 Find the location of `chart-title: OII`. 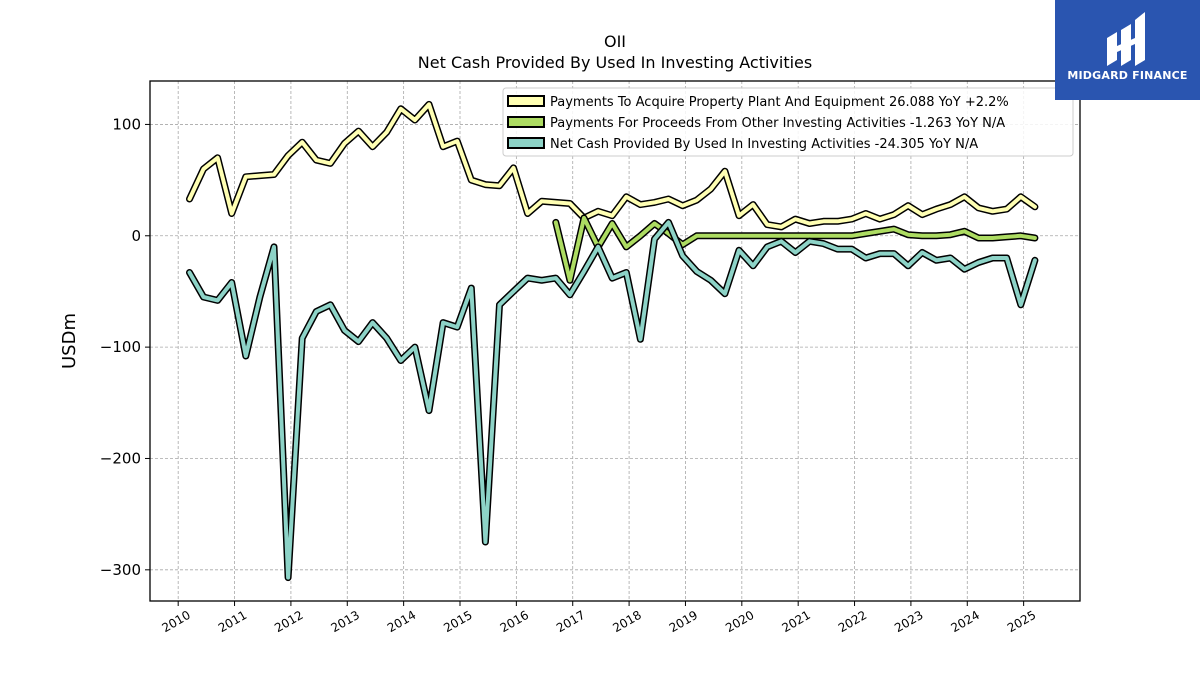

chart-title: OII is located at coordinates (615, 41).